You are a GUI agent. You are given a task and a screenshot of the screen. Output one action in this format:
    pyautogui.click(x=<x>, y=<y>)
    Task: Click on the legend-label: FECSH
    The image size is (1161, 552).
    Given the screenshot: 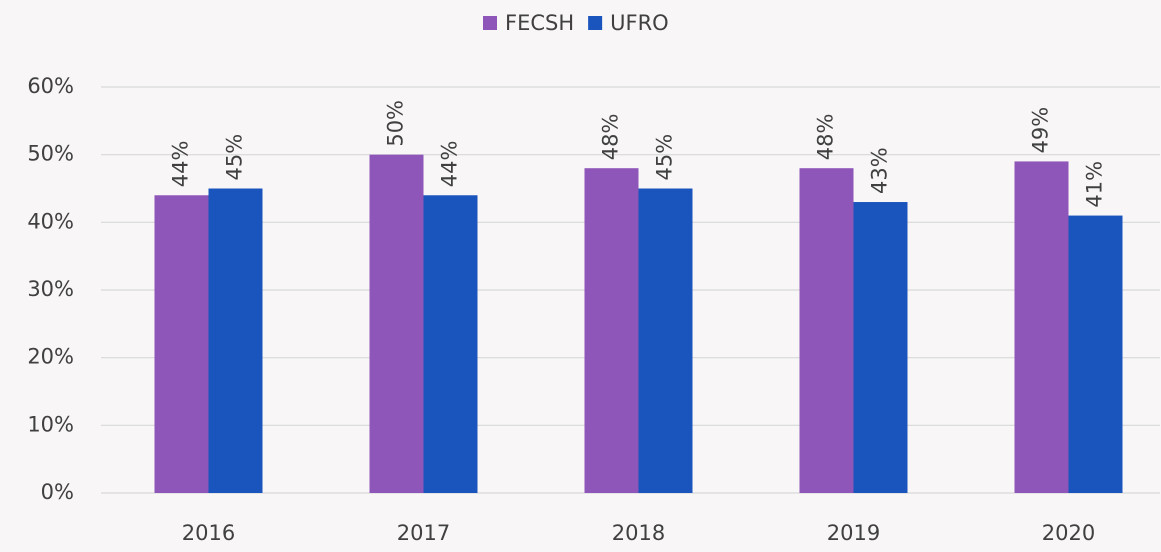 What is the action you would take?
    pyautogui.click(x=539, y=23)
    